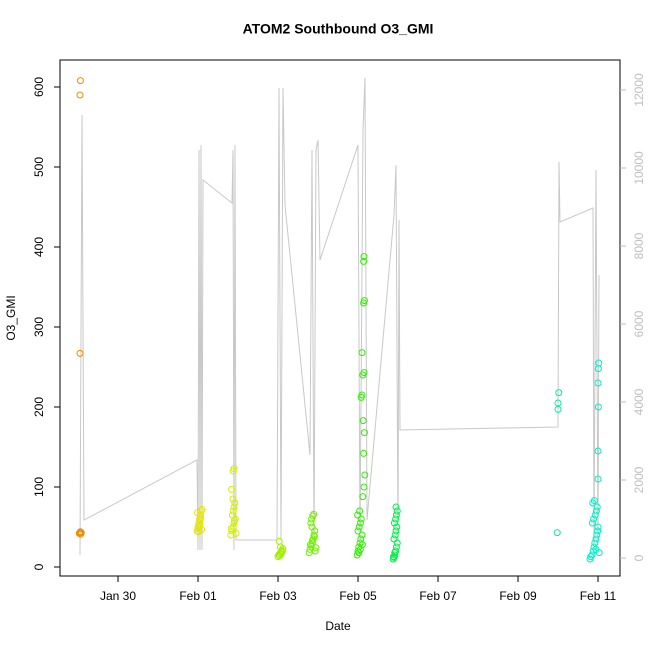 The width and height of the screenshot is (650, 650). Describe the element at coordinates (598, 596) in the screenshot. I see `x-tick-label: Feb 11` at that location.